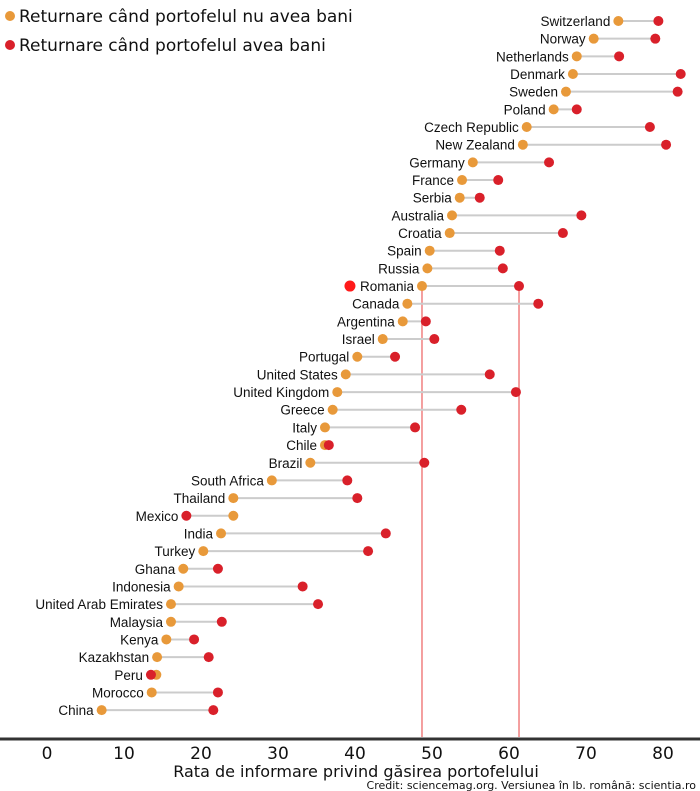 The height and width of the screenshot is (791, 700). What do you see at coordinates (200, 498) in the screenshot?
I see `country-label: Thailand` at bounding box center [200, 498].